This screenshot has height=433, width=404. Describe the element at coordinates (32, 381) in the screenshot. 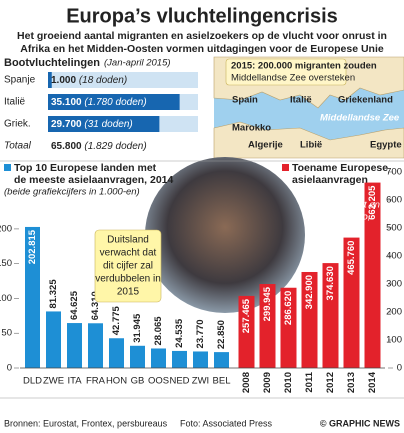

I see `x-tick-label: DLD` at that location.